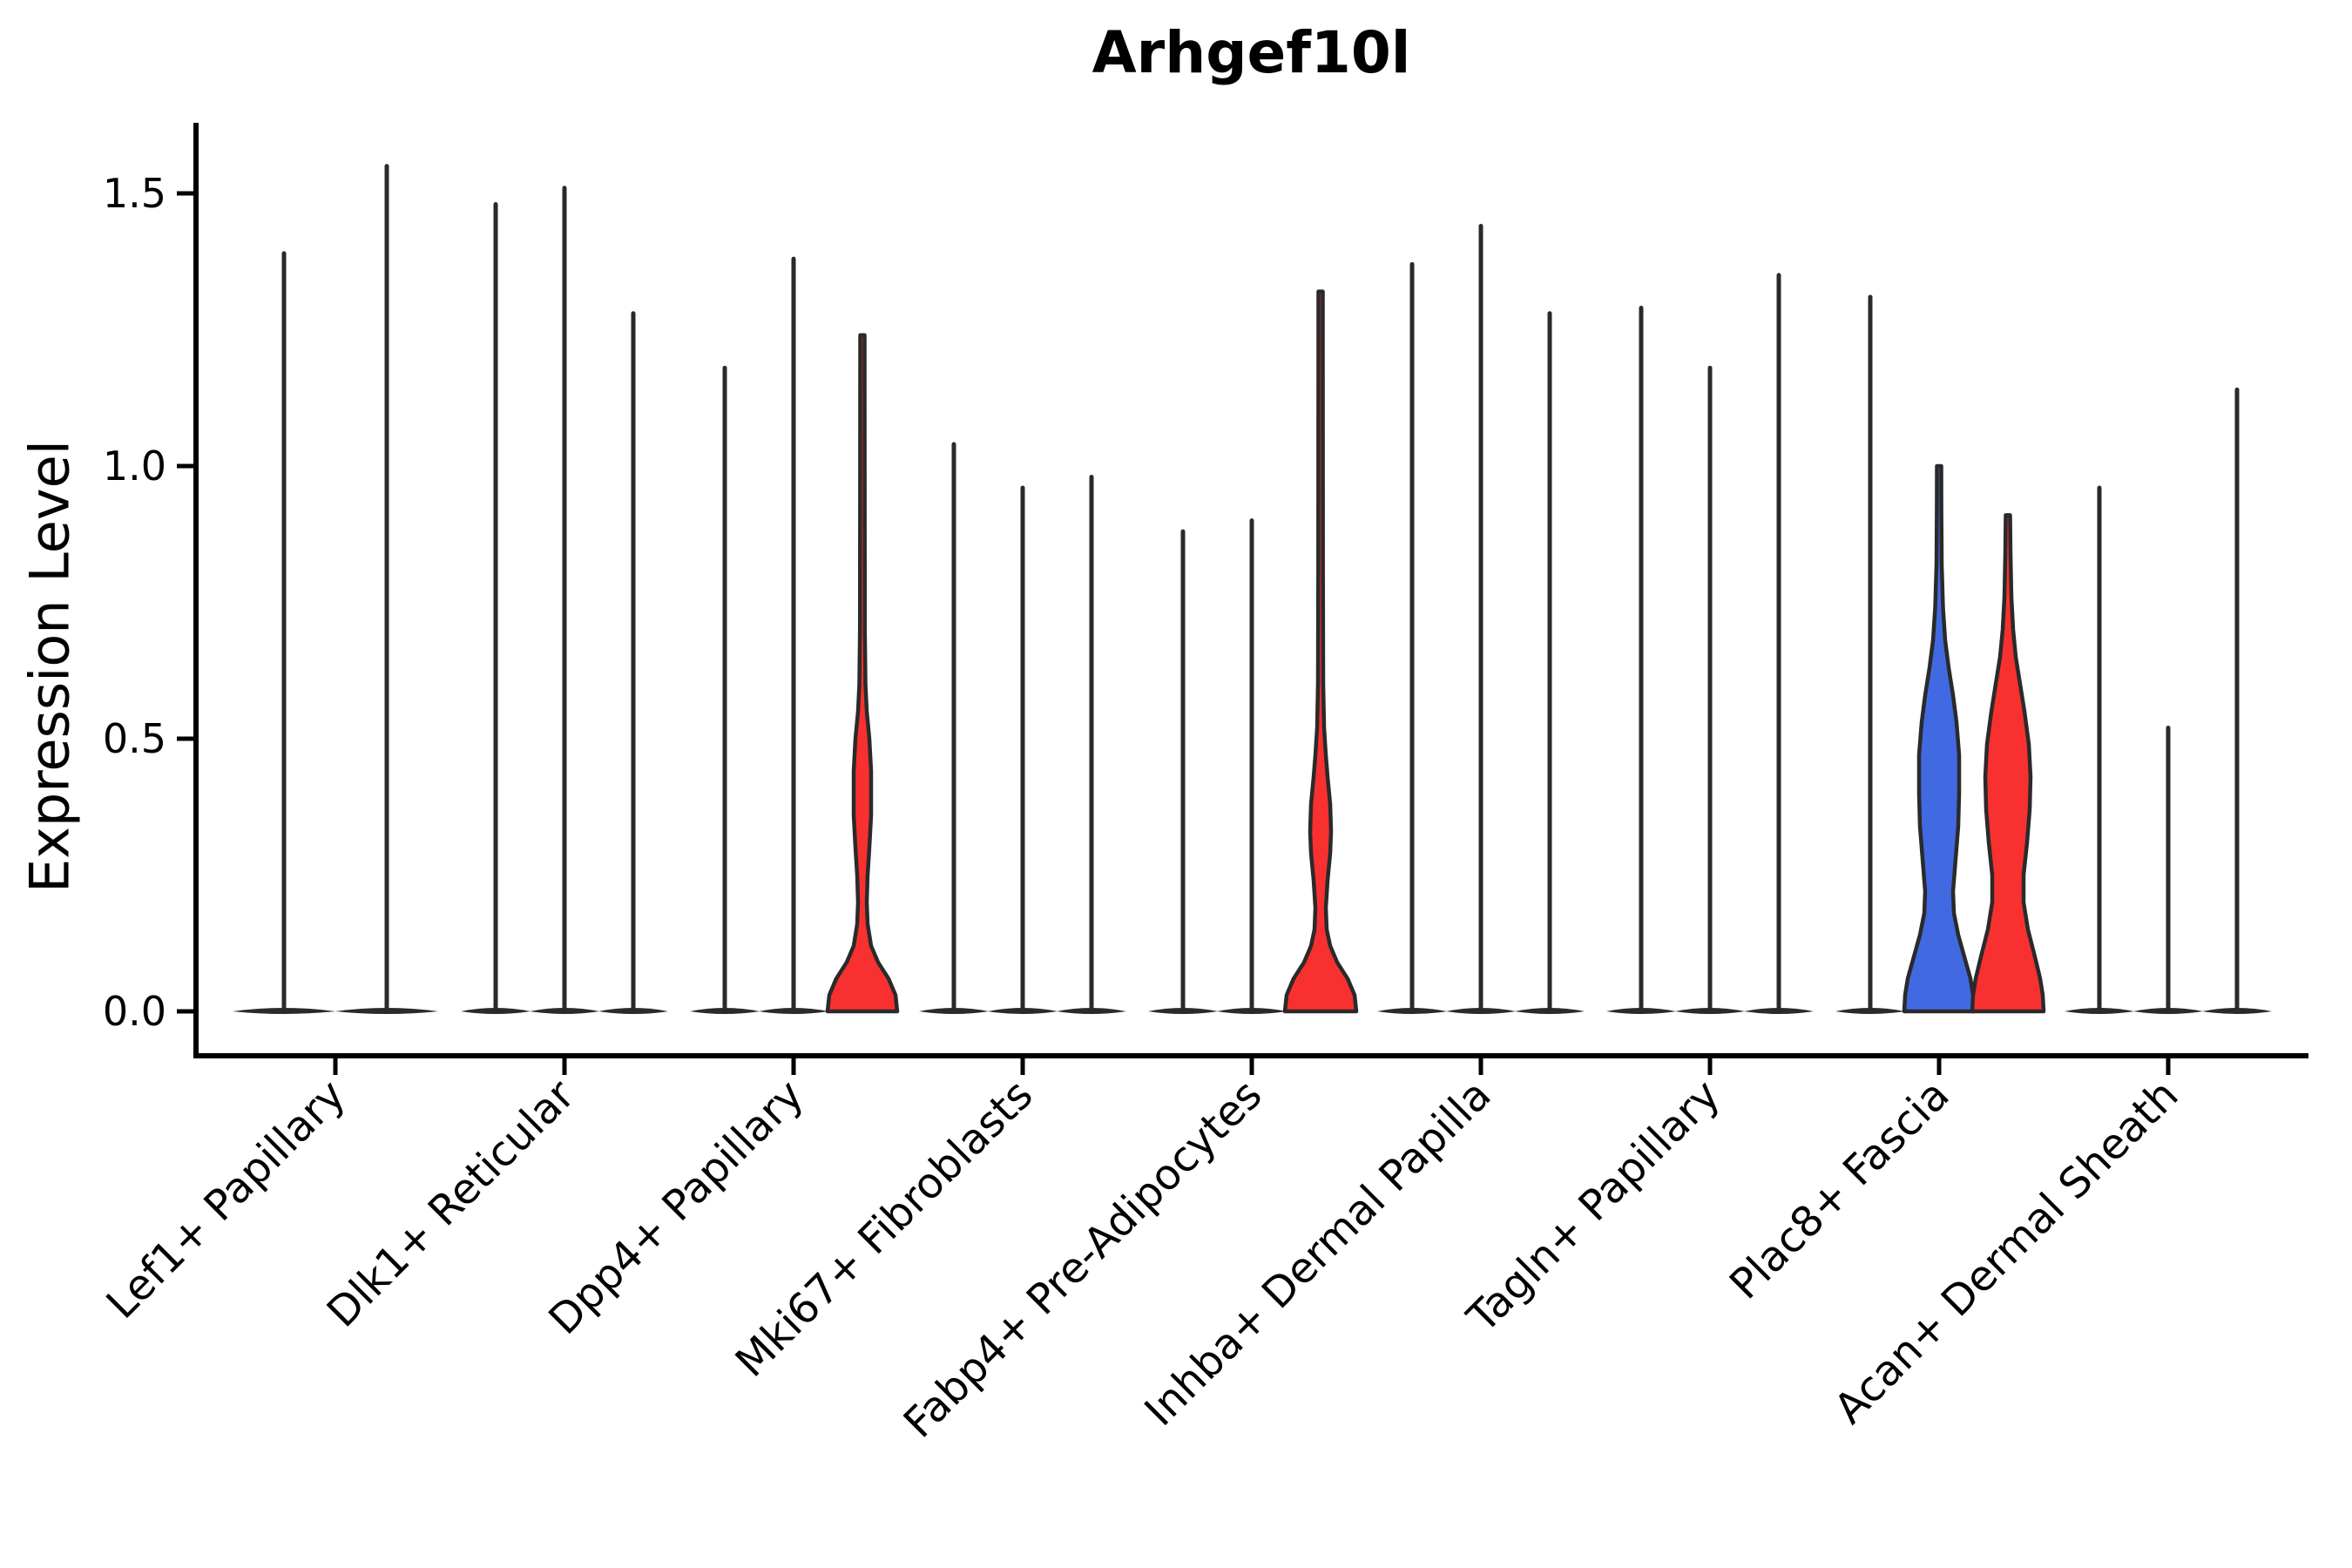 This screenshot has width=2352, height=1568. Describe the element at coordinates (134, 738) in the screenshot. I see `y-tick-label: 0.5` at that location.